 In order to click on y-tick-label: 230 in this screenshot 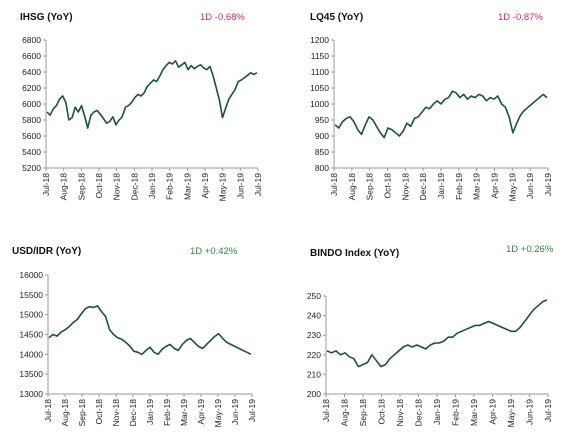, I will do `click(314, 335)`.